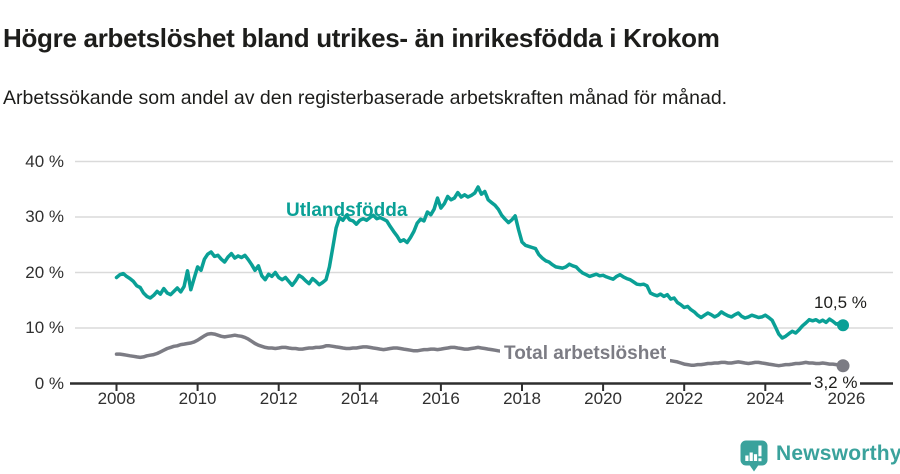 Image resolution: width=900 pixels, height=474 pixels. What do you see at coordinates (479, 349) in the screenshot?
I see `line-total` at bounding box center [479, 349].